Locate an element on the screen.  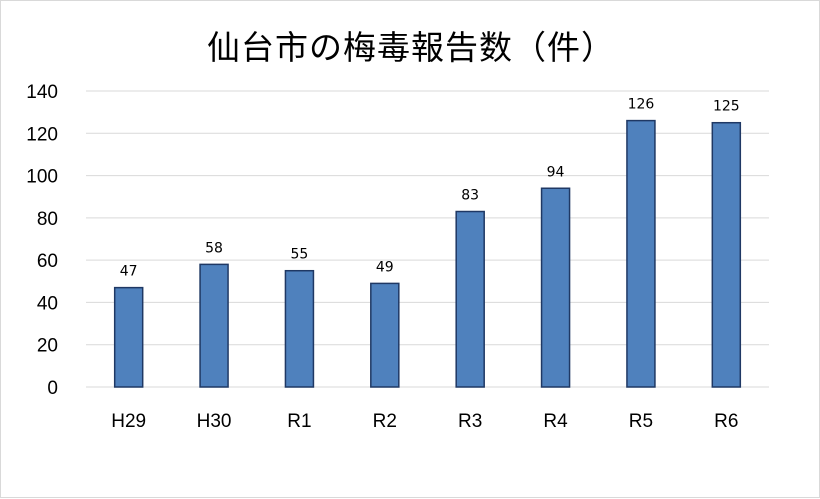
bar-R2 is located at coordinates (385, 335).